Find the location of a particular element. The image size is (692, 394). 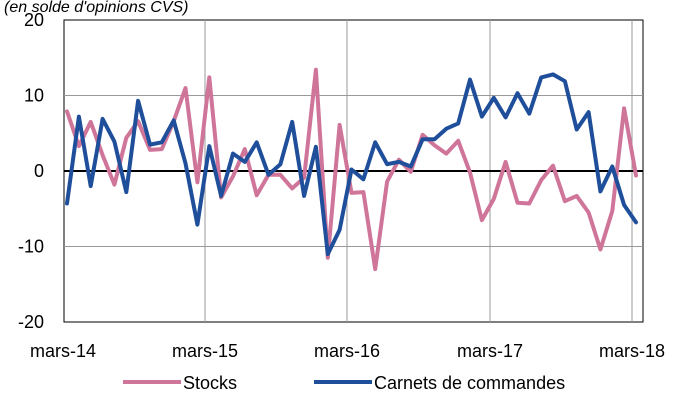

y-axis-ticks: 20 10 0 -10 -20 is located at coordinates (31, 171).